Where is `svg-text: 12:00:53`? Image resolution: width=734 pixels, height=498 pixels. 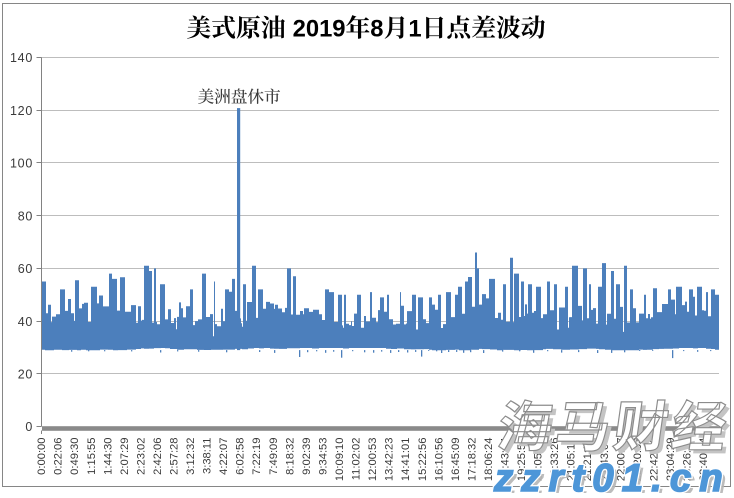 svg-text: 12:00:53 is located at coordinates (373, 460).